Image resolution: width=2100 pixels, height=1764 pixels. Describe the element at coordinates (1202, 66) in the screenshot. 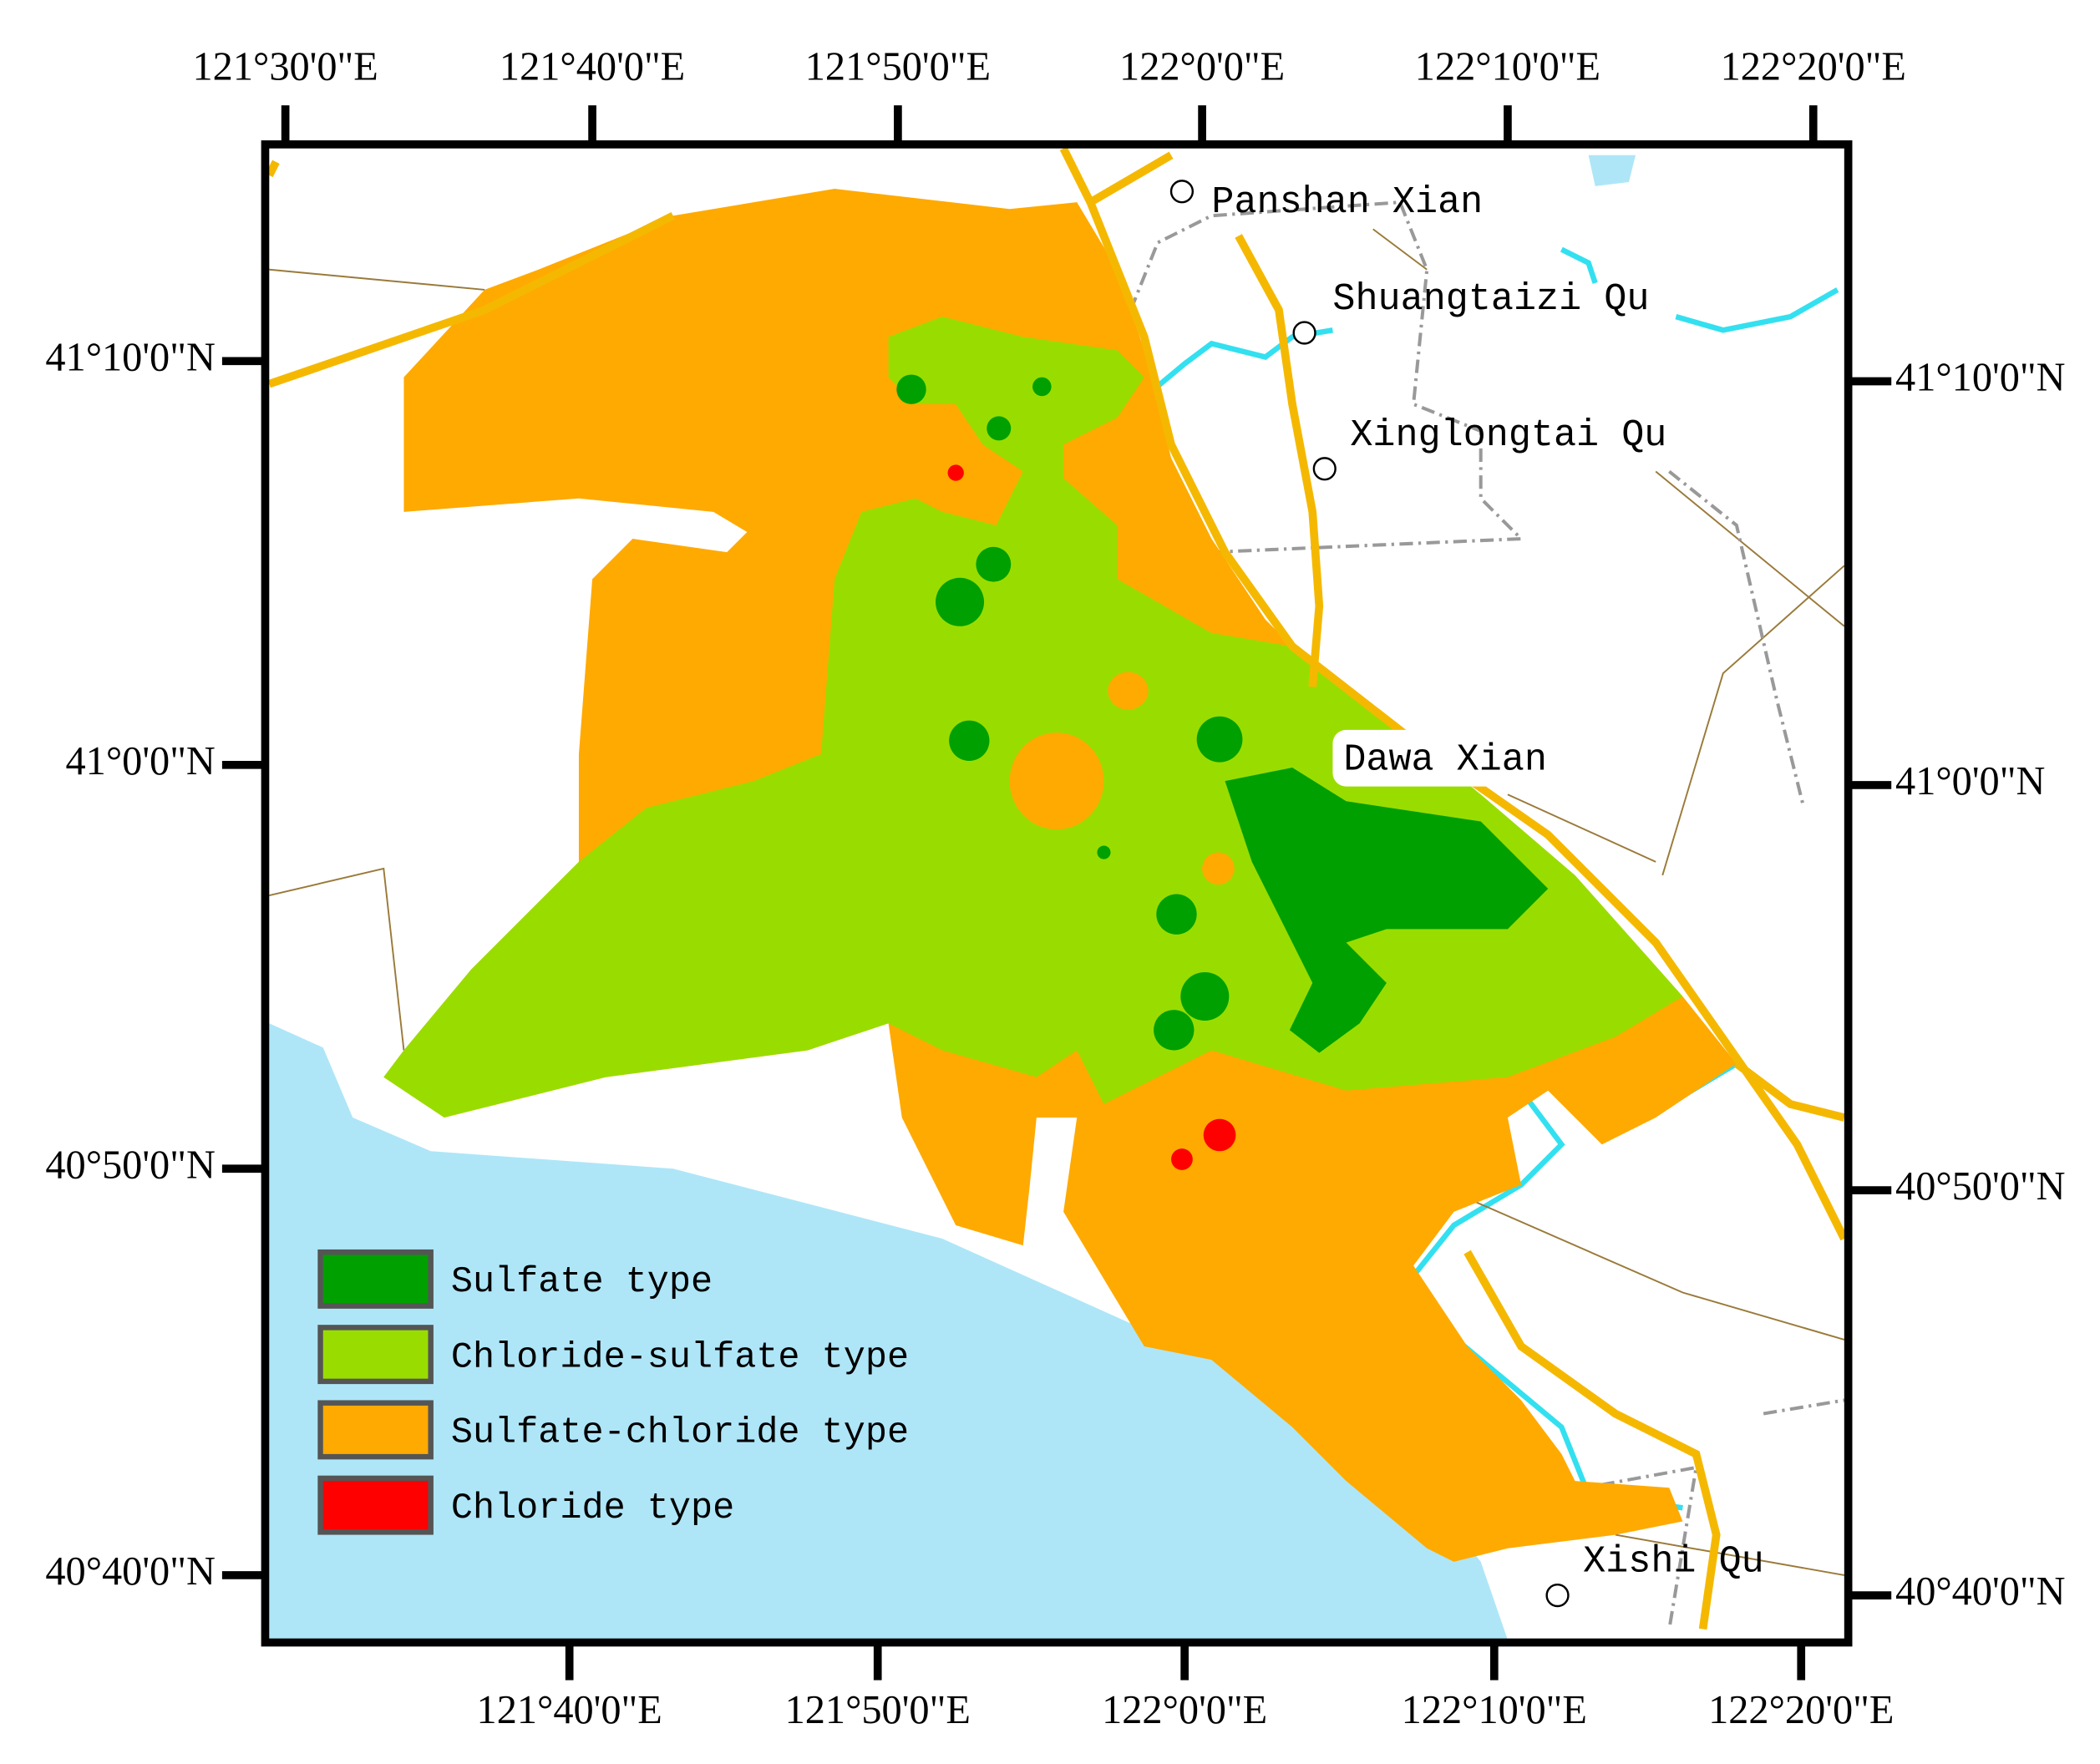

I see `top-axis-label: 122°0'0"E` at that location.